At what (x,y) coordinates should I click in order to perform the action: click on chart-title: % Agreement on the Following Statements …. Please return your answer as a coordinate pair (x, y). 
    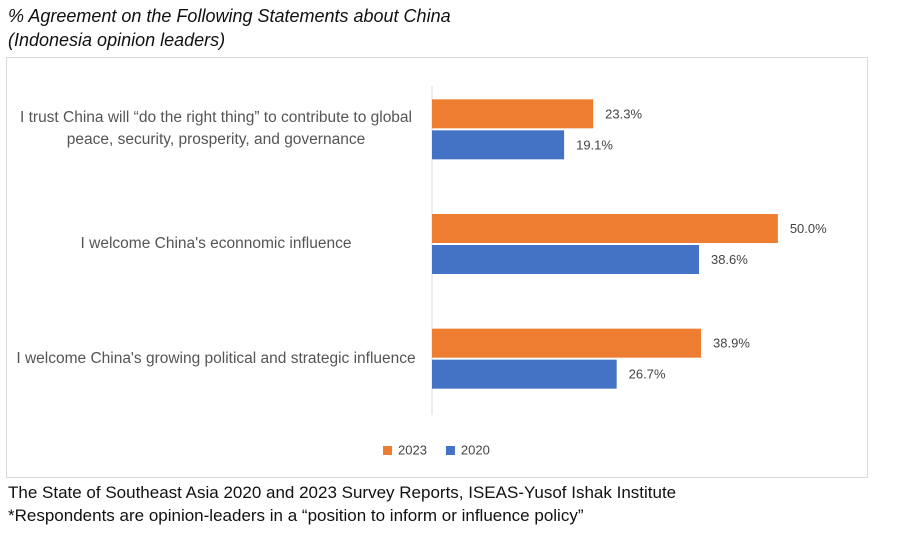
    Looking at the image, I should click on (229, 16).